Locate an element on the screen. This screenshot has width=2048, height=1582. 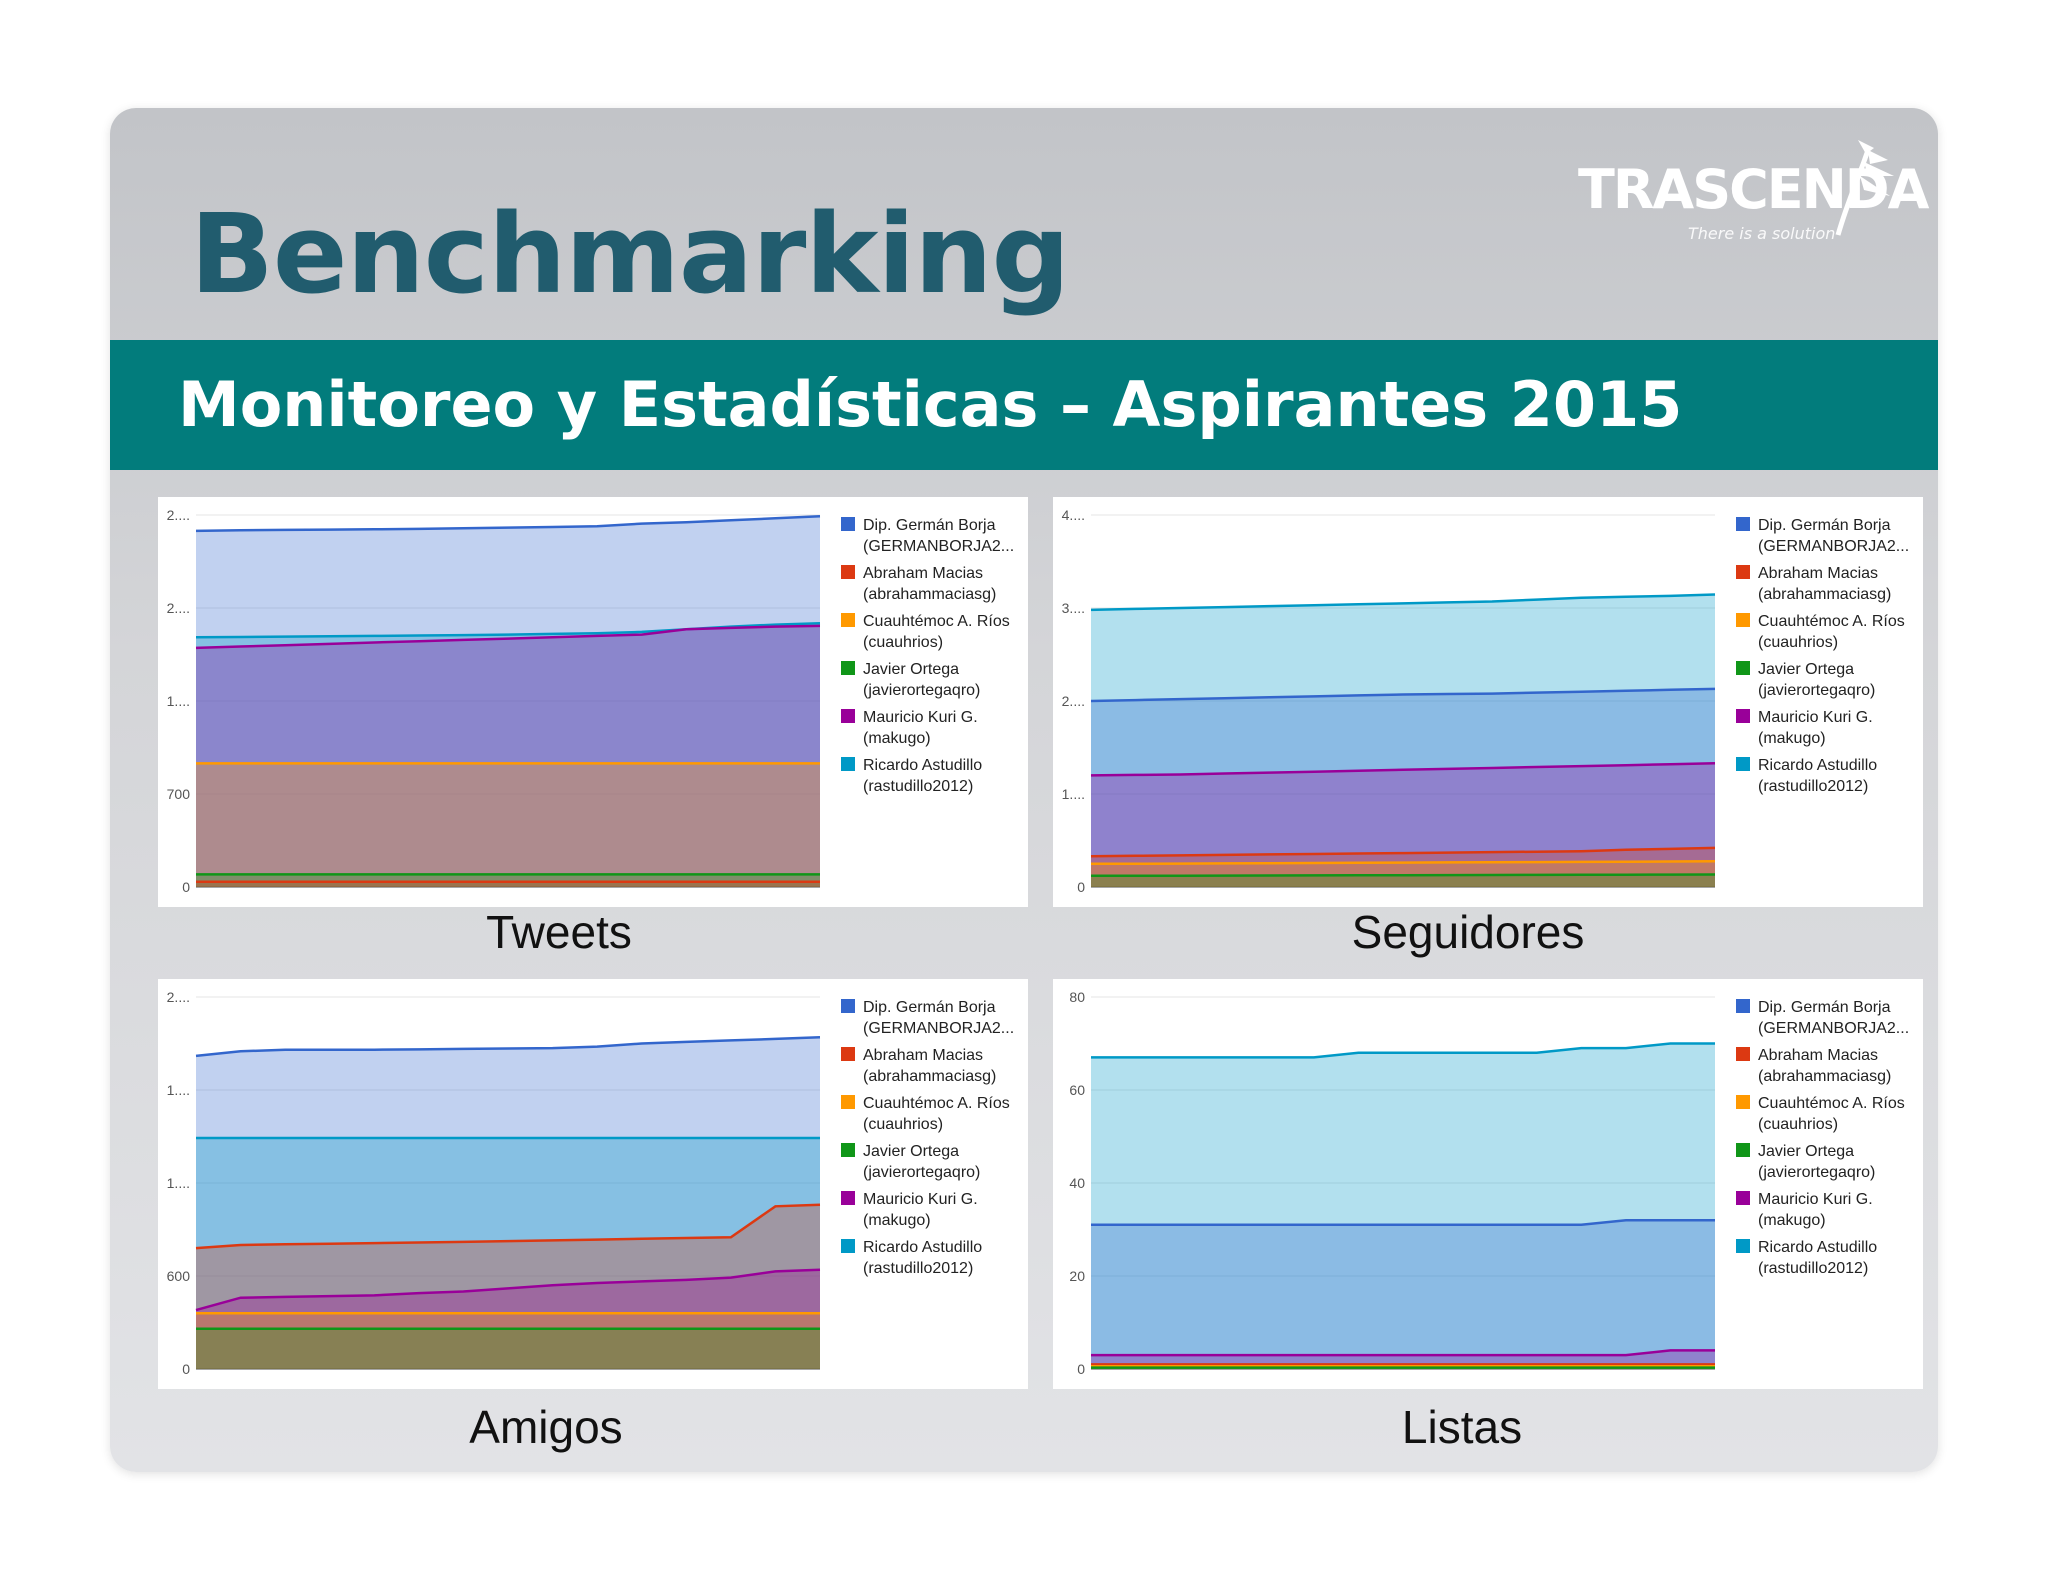
chart-caption-seguidores: Seguidores is located at coordinates (1468, 932).